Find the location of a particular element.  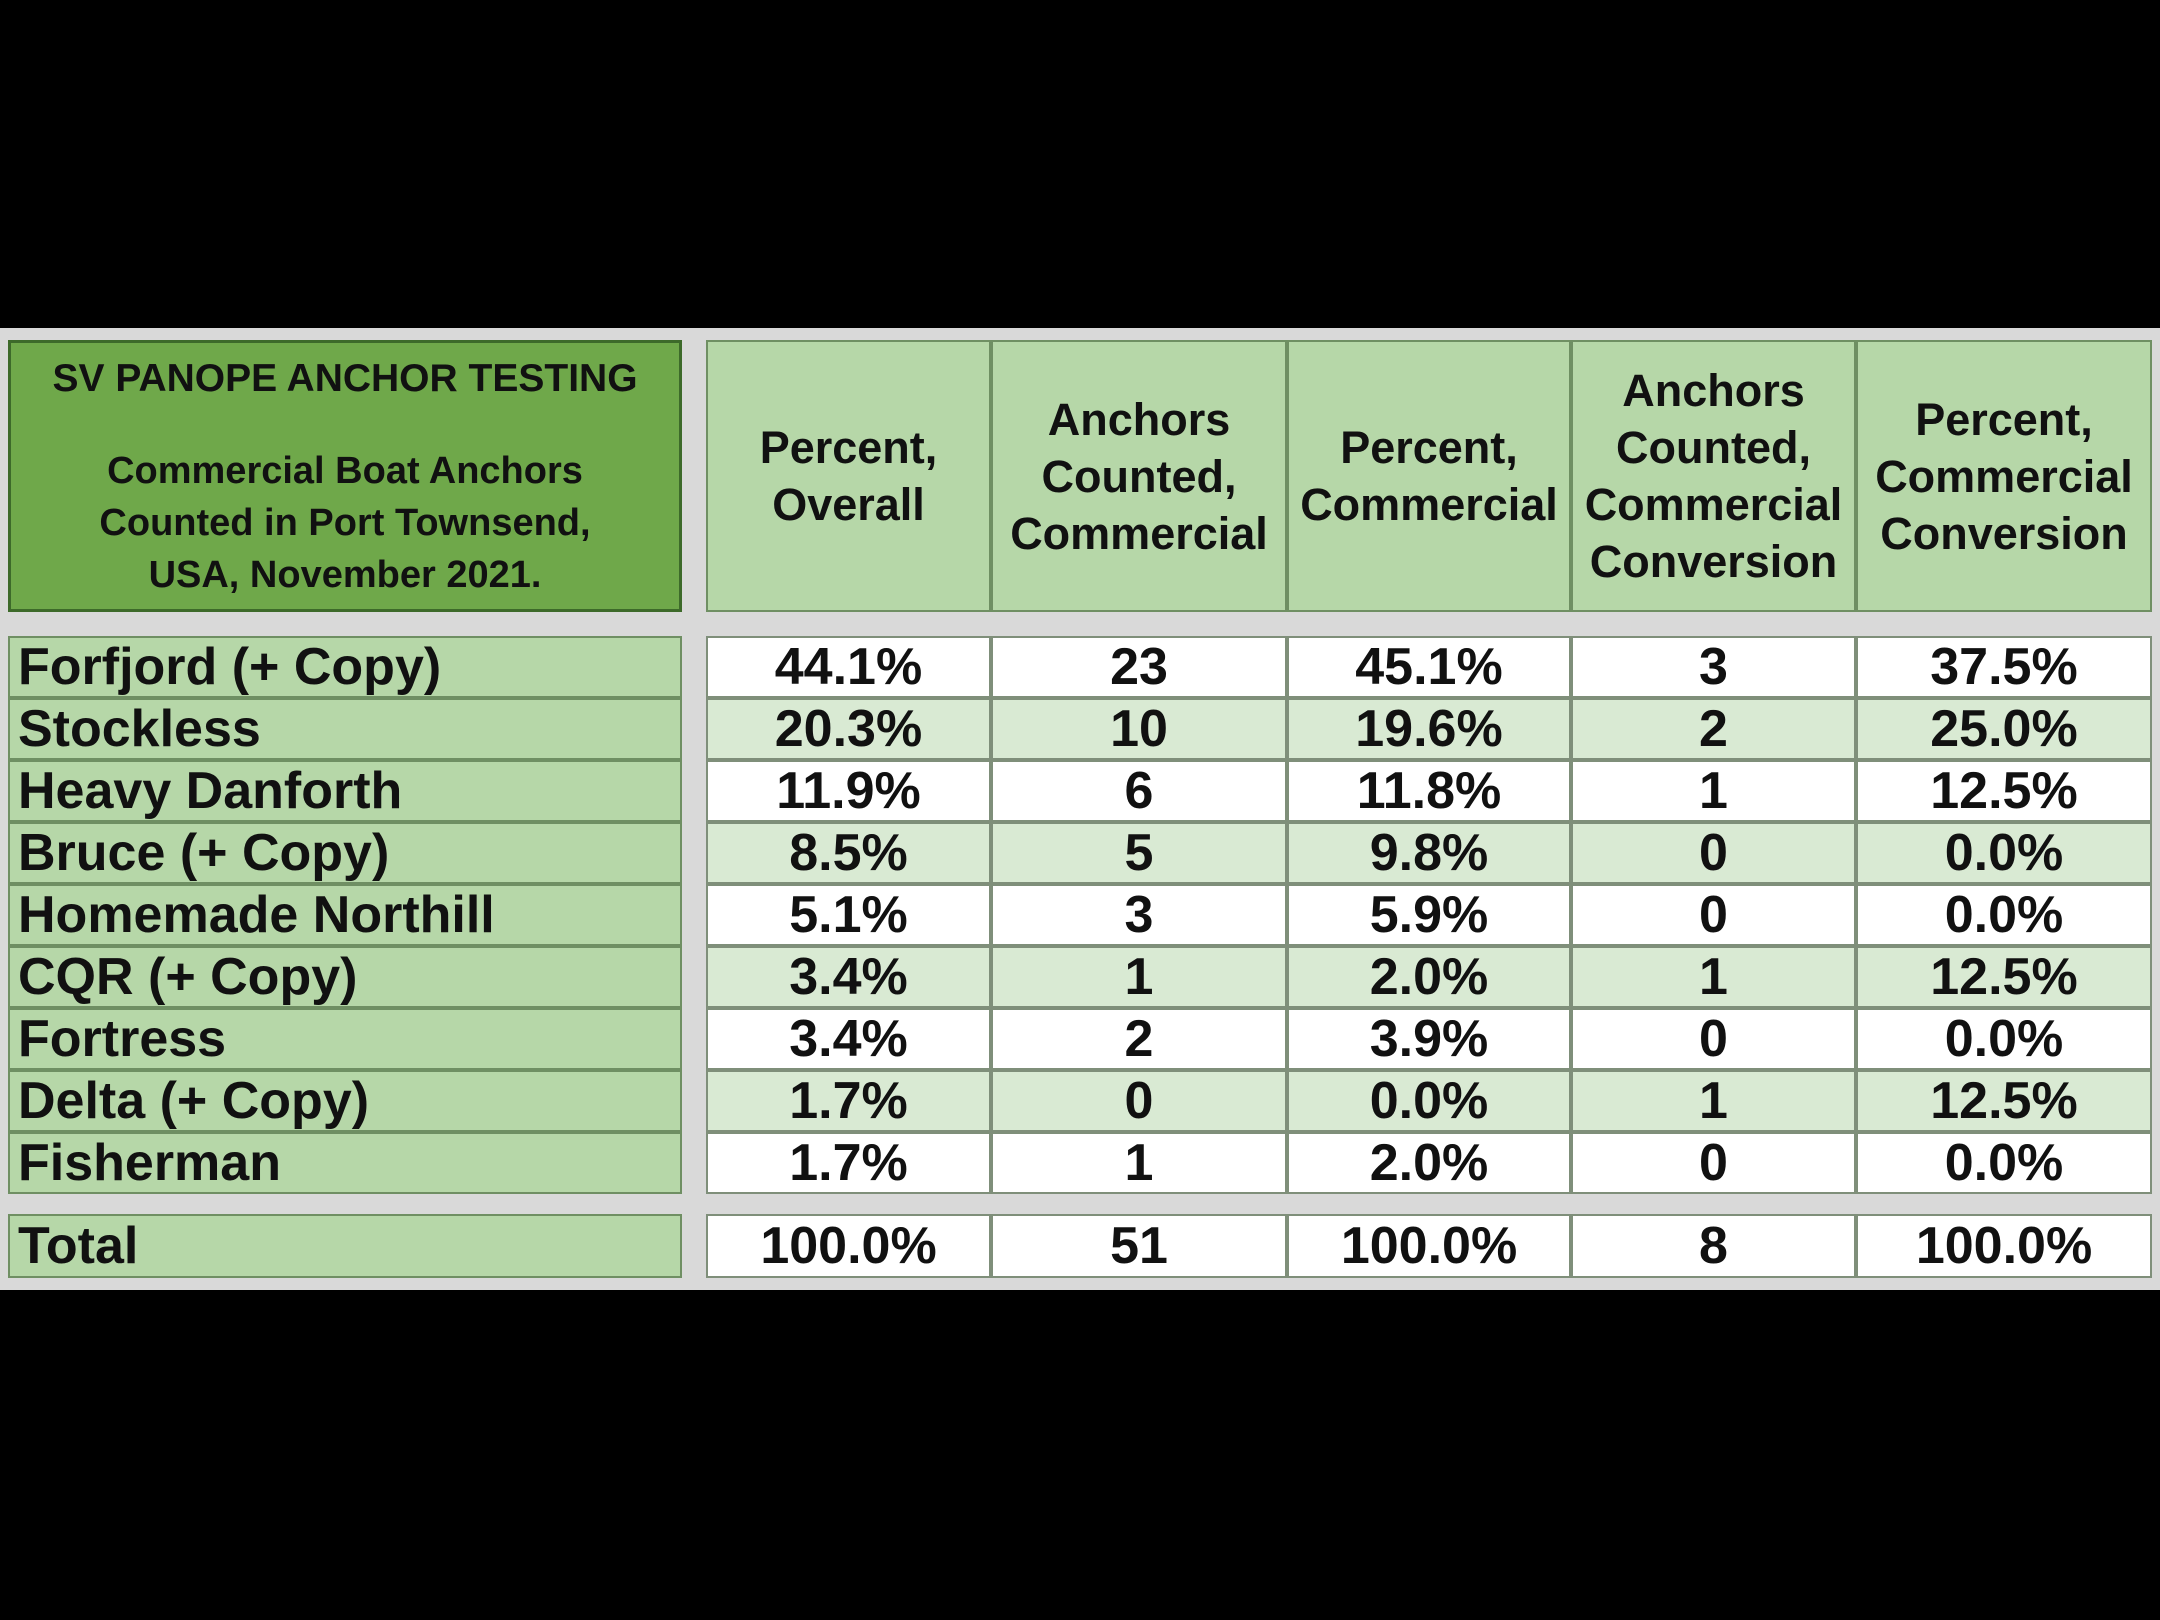

row-label: Delta (+ Copy) is located at coordinates (345, 1101).